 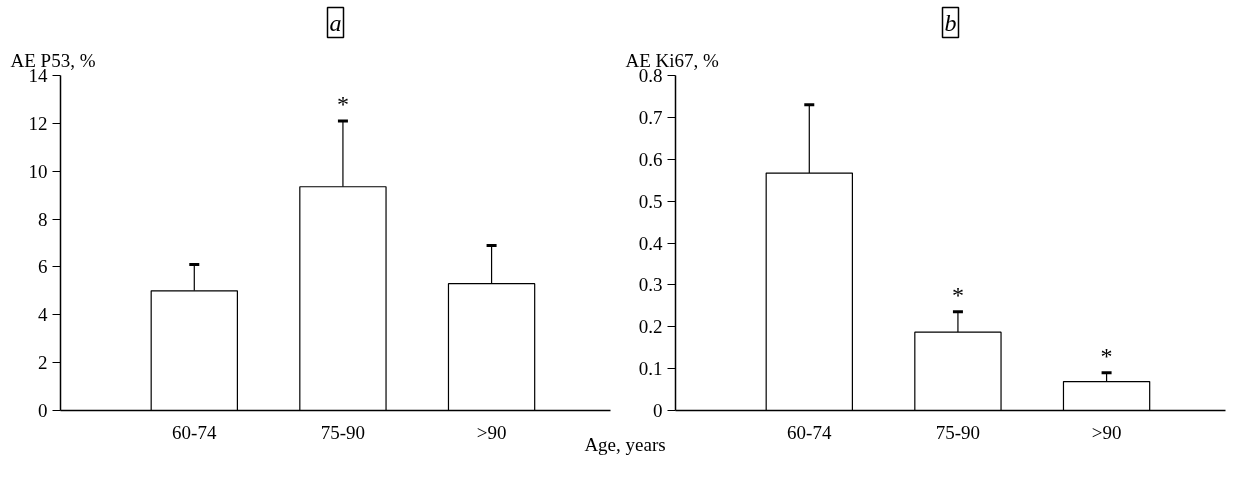 I want to click on y-tick-label: 0.2, so click(x=650, y=327).